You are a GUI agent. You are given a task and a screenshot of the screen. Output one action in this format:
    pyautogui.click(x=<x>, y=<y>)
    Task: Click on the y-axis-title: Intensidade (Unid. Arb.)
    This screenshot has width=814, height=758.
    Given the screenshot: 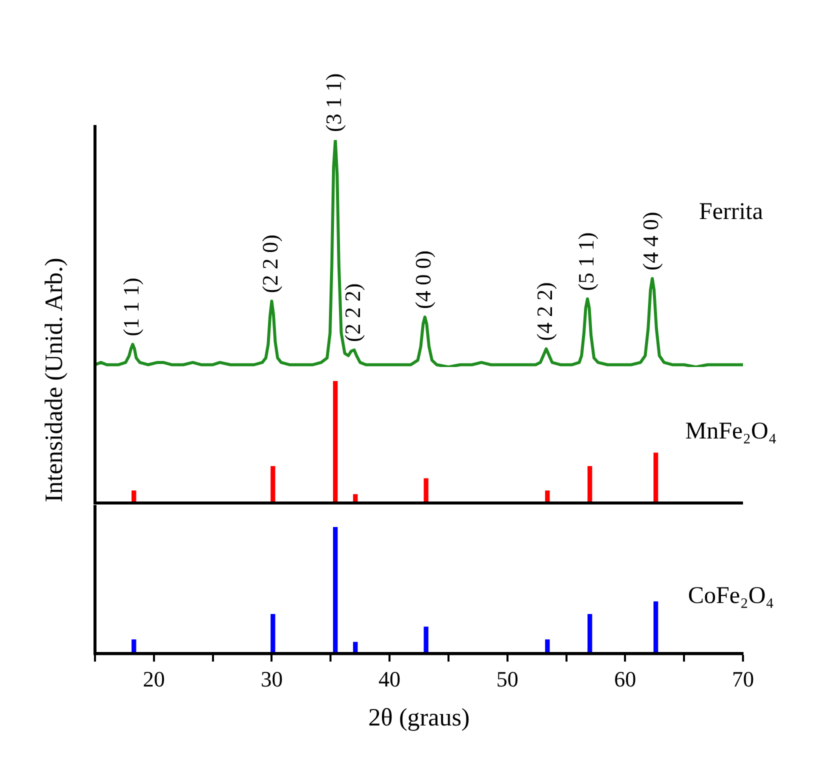 What is the action you would take?
    pyautogui.click(x=55, y=380)
    